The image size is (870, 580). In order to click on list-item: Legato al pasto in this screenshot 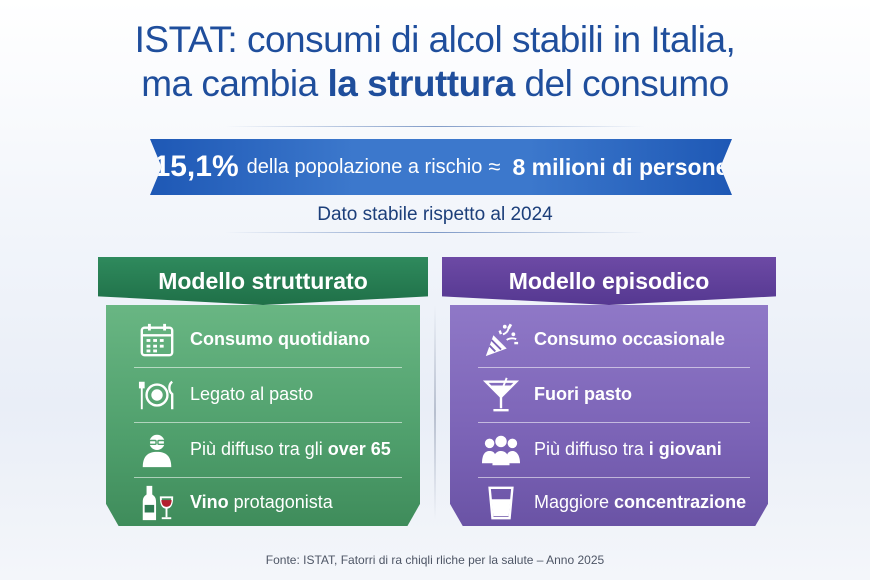, I will do `click(263, 394)`.